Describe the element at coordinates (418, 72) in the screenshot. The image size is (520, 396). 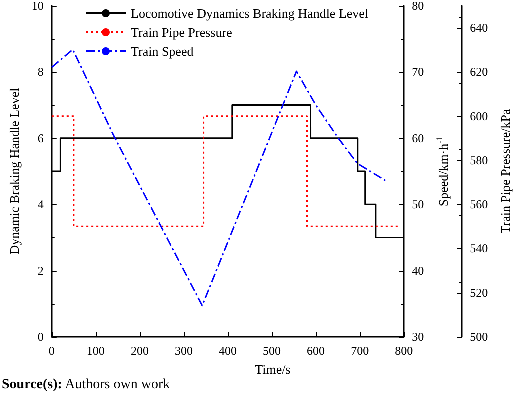
I see `y2-tick-label: 70` at that location.